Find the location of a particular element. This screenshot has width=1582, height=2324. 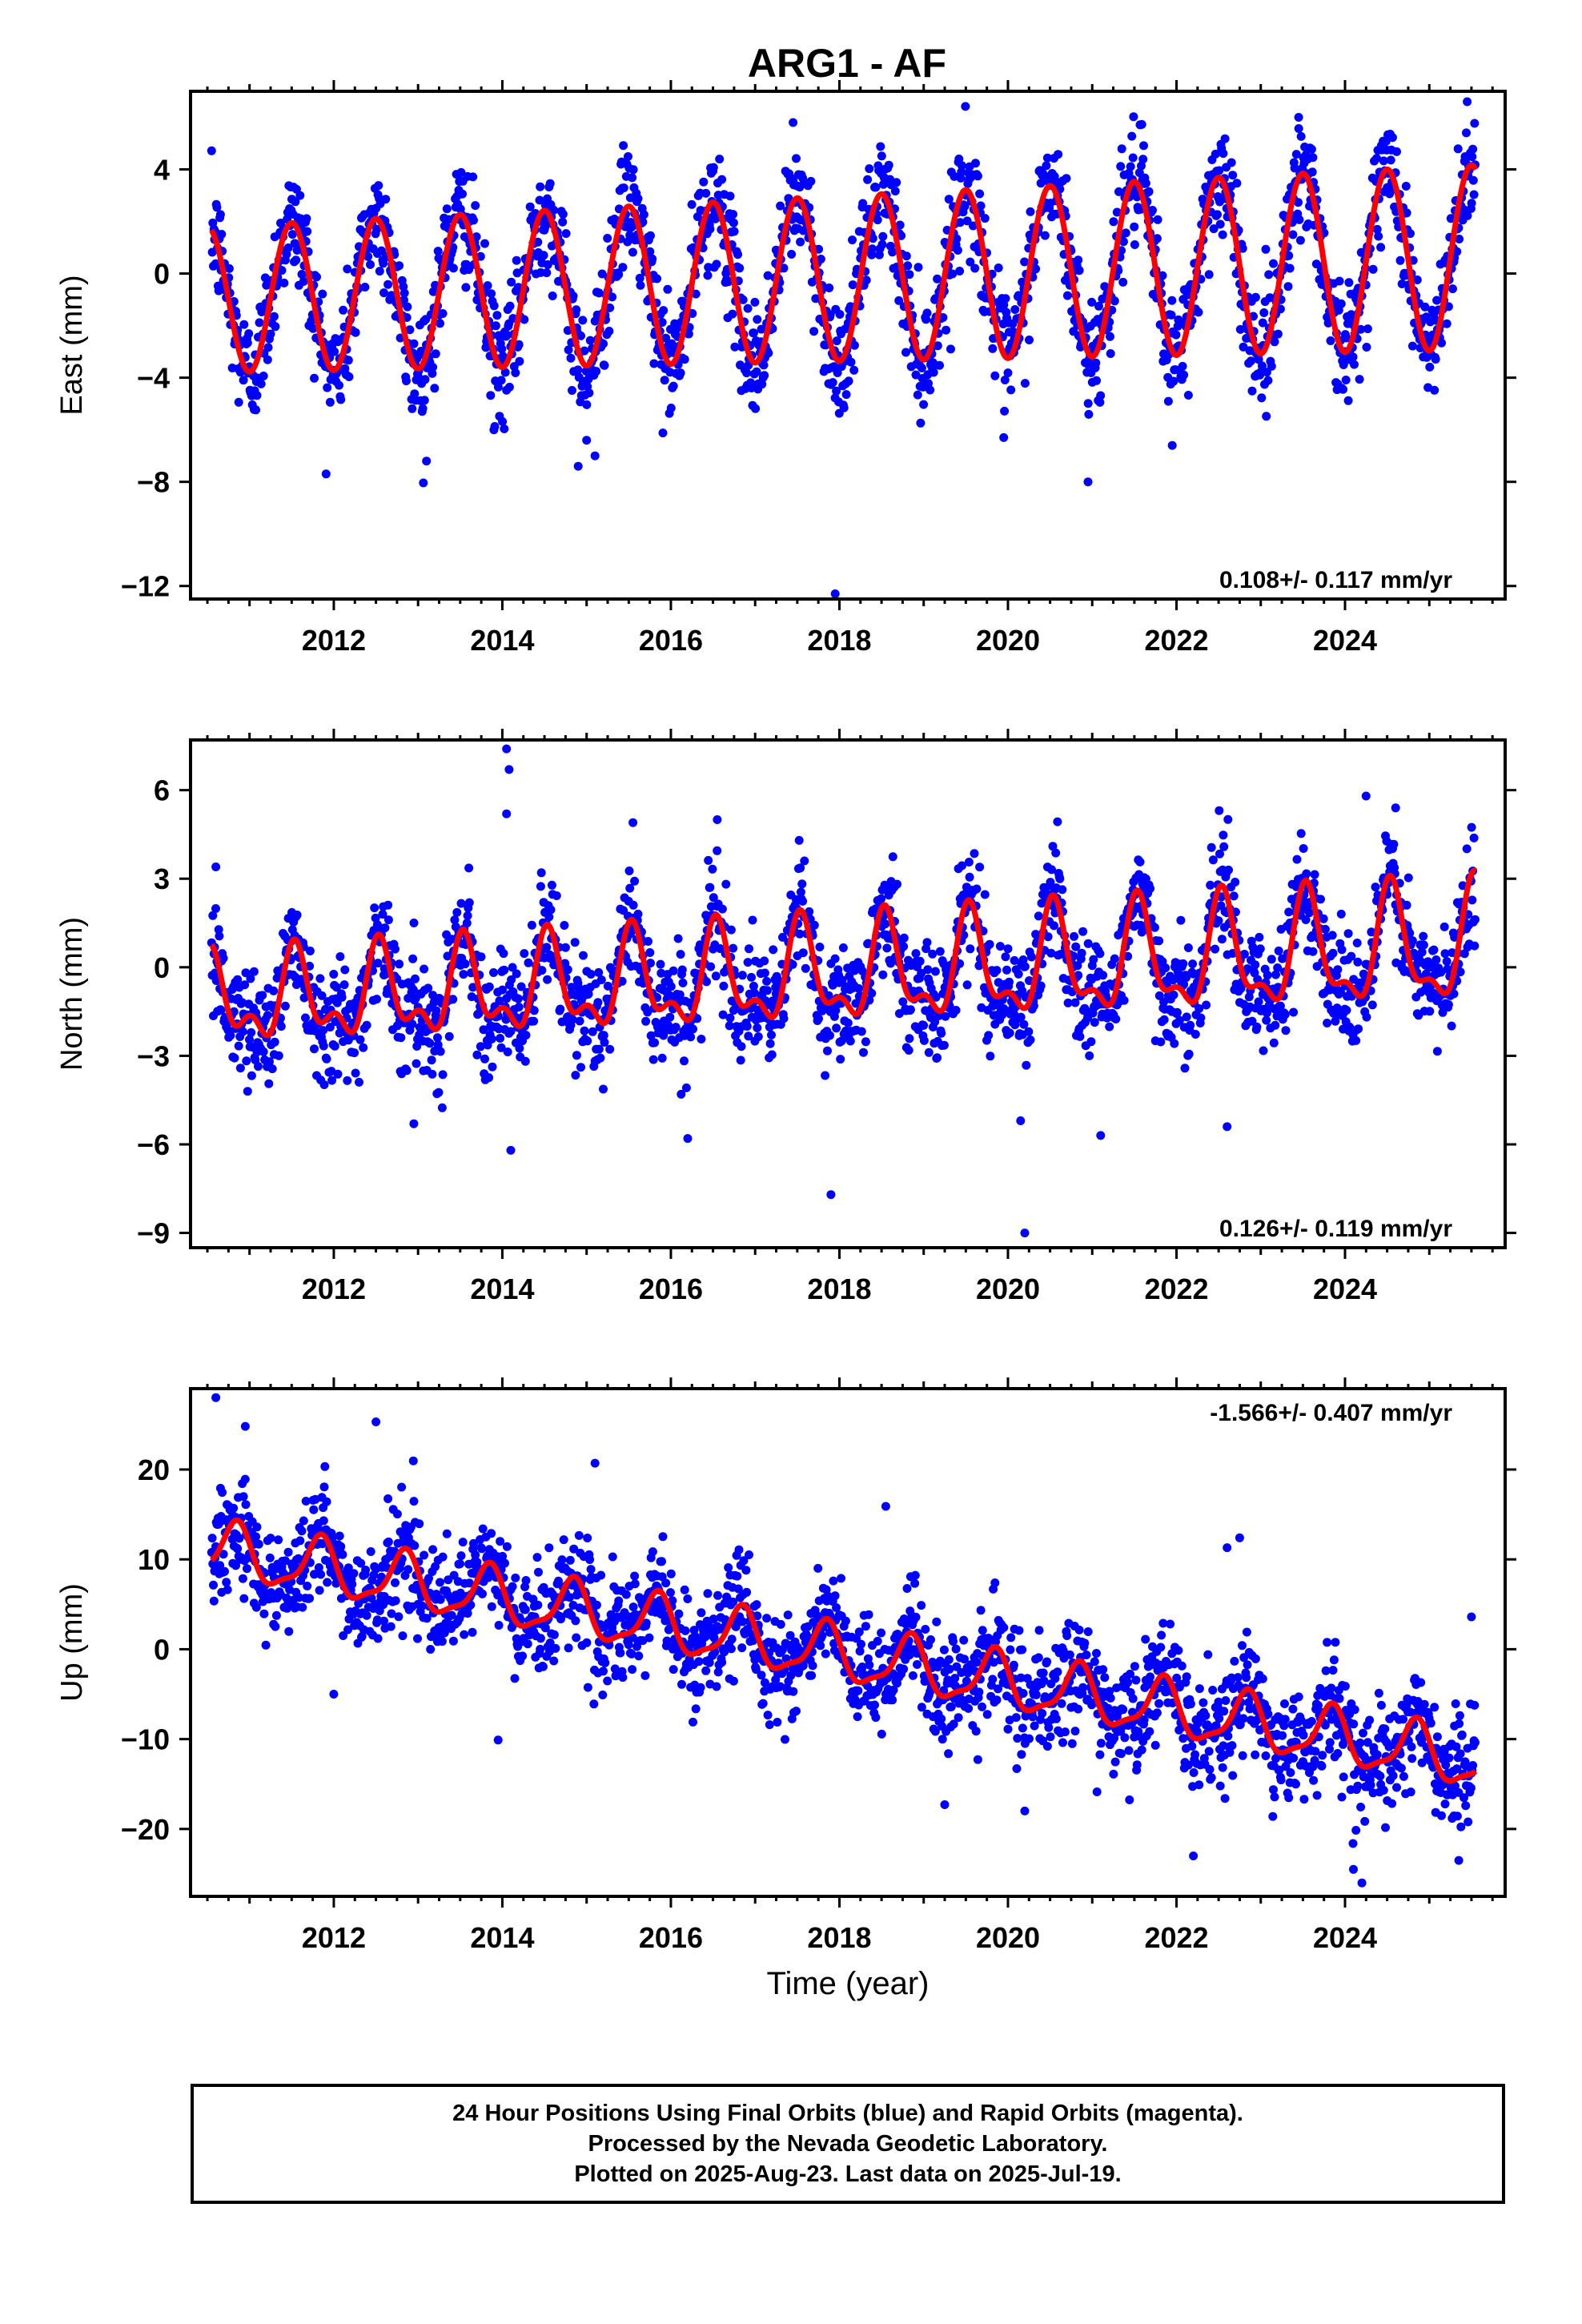

x-tick-label: 2012 is located at coordinates (334, 1289).